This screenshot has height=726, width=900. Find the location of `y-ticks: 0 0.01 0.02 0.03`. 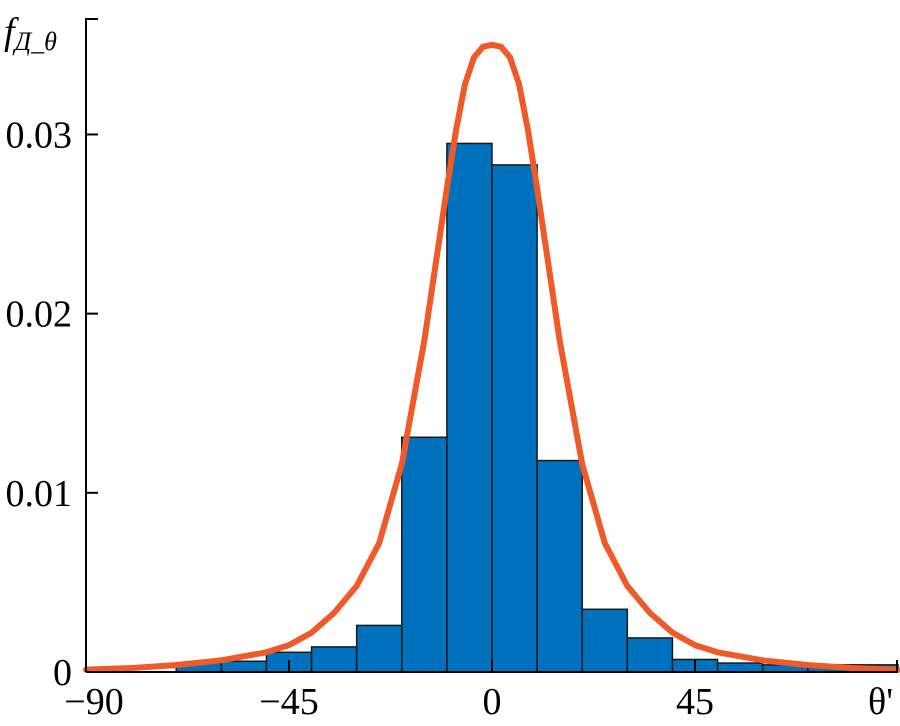

y-ticks: 0 0.01 0.02 0.03 is located at coordinates (52, 356).